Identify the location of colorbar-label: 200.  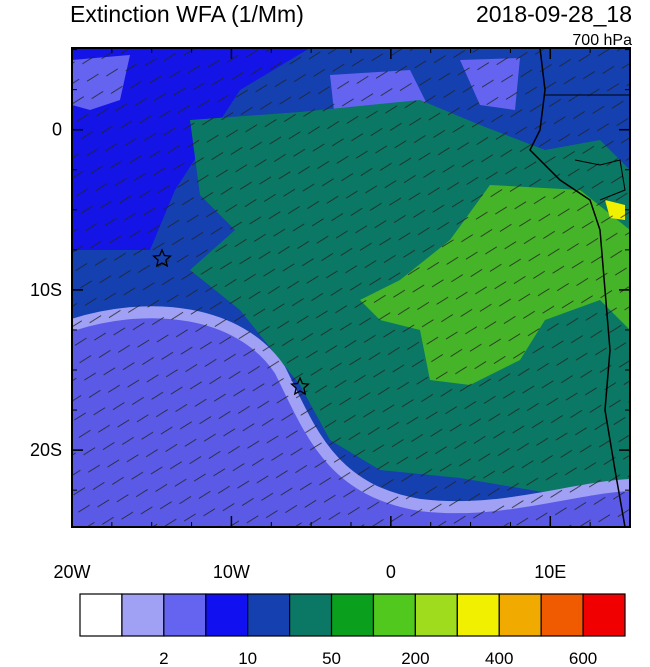
(415, 658).